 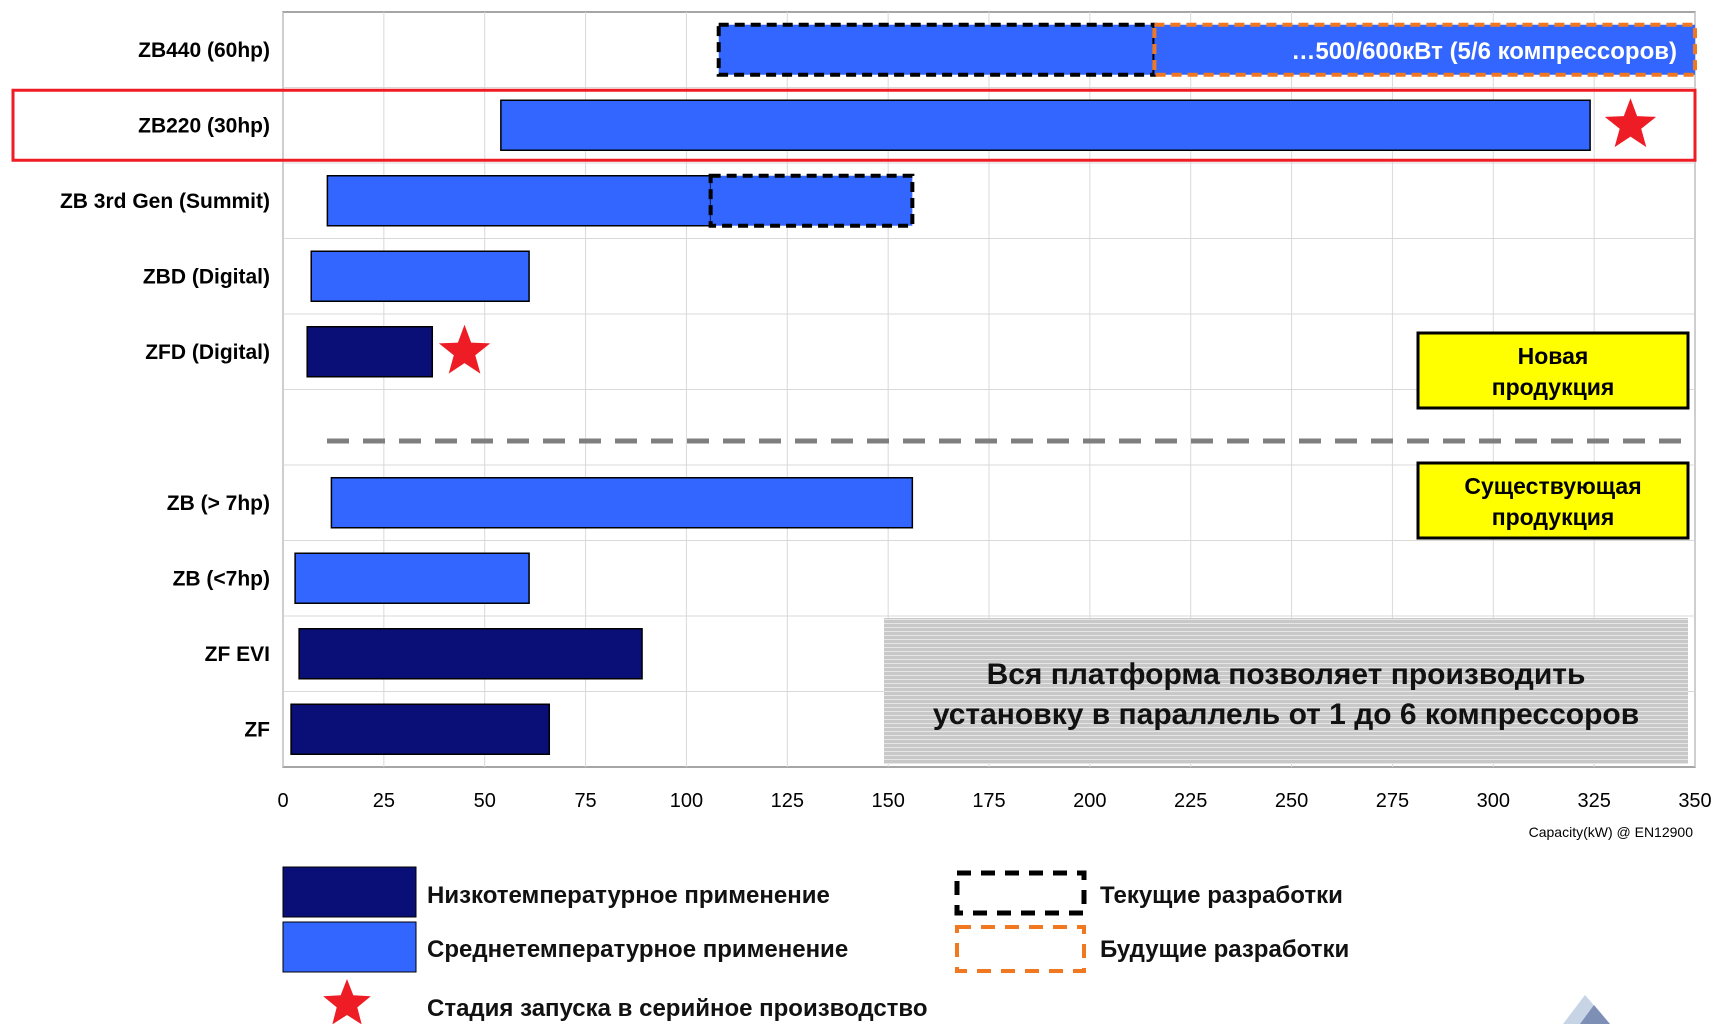 I want to click on row-label: ZBD (Digital), so click(x=206, y=276).